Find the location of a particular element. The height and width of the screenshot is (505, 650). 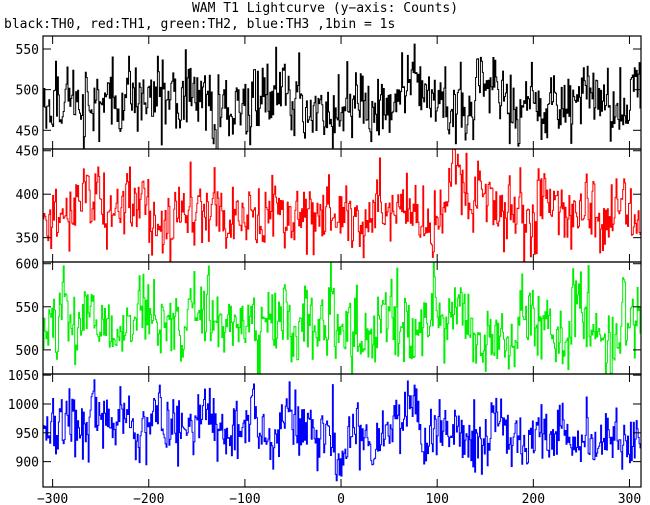

y-tick-label: 600 is located at coordinates (27, 265).